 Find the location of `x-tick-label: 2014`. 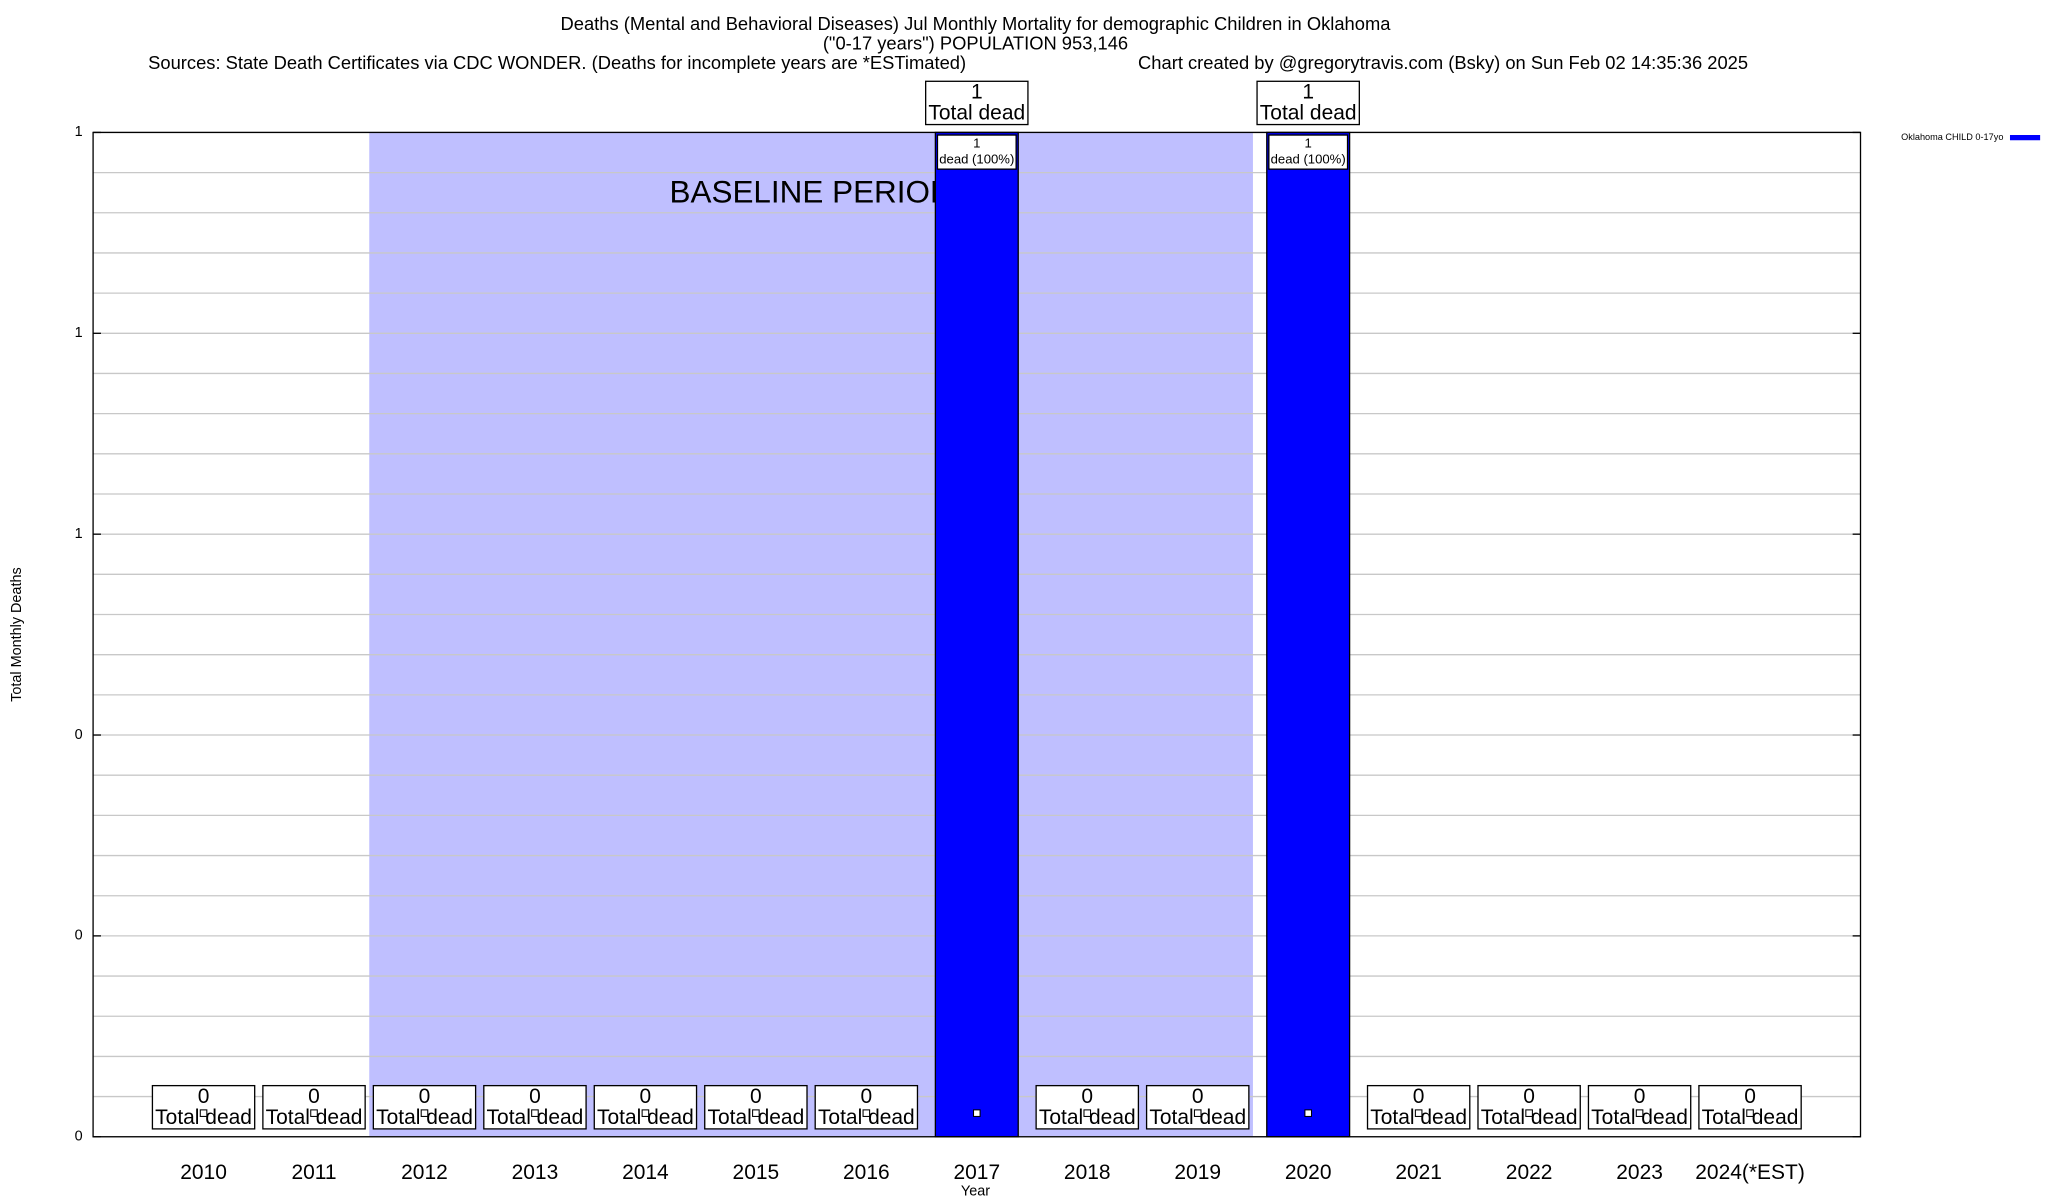

x-tick-label: 2014 is located at coordinates (645, 1172).